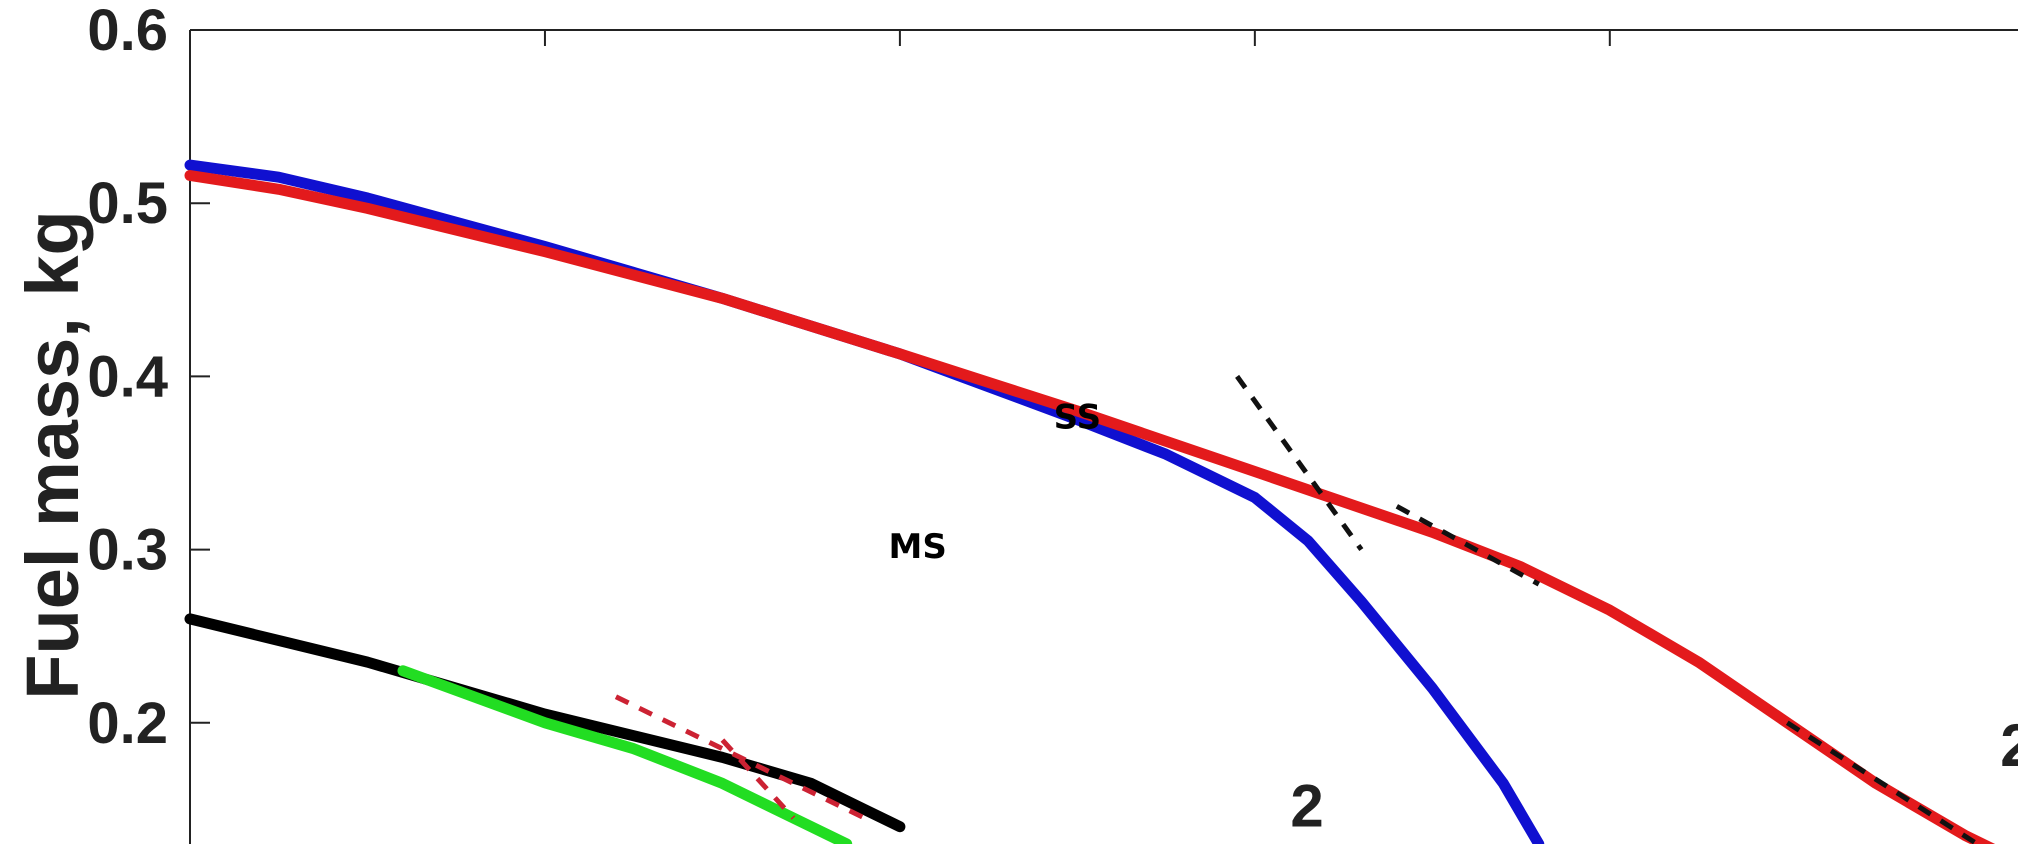 The height and width of the screenshot is (844, 2018). What do you see at coordinates (127, 31) in the screenshot?
I see `y-tick-label: 0.6` at bounding box center [127, 31].